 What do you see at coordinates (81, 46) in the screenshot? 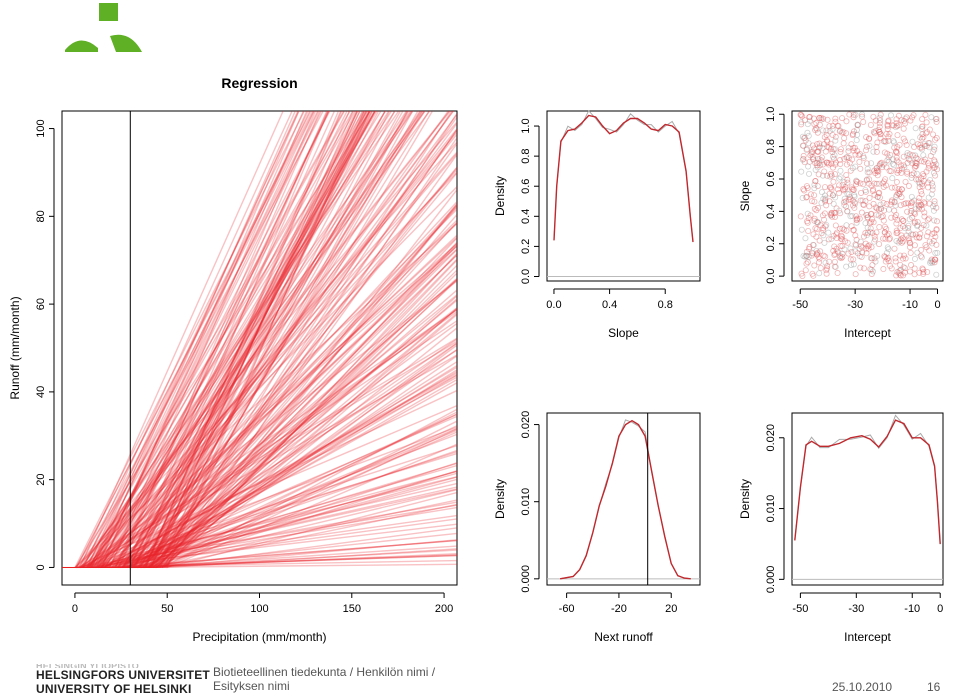
I see `logo-left-leaf` at bounding box center [81, 46].